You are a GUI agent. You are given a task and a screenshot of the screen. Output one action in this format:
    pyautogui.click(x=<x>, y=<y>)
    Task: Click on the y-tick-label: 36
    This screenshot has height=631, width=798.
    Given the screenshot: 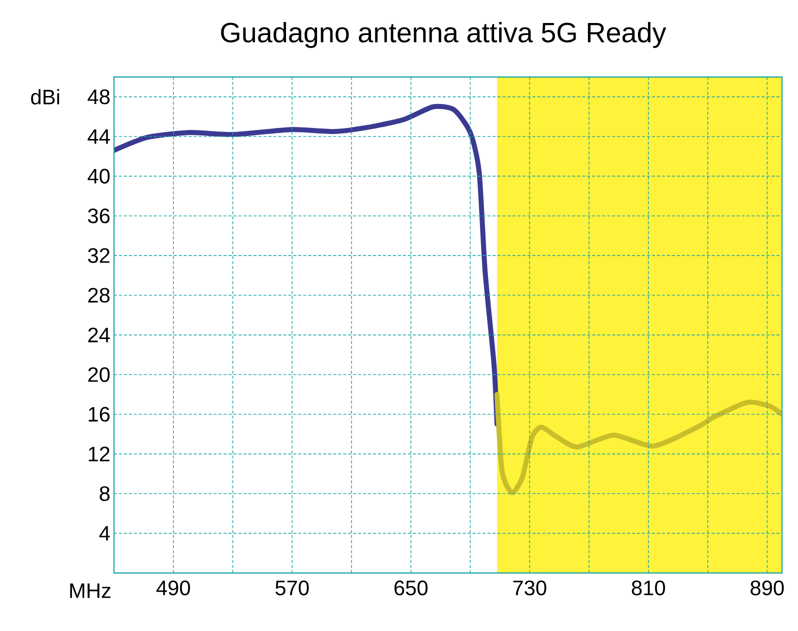 What is the action you would take?
    pyautogui.click(x=99, y=216)
    